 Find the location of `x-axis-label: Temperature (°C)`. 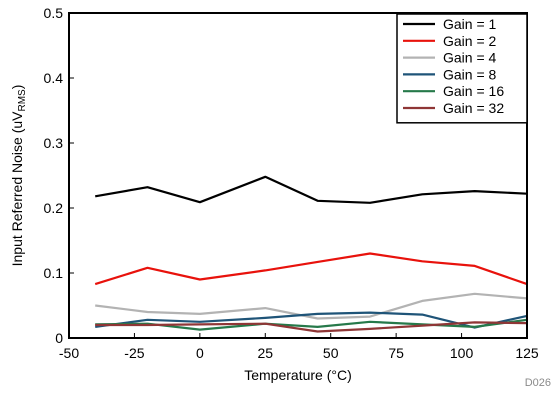

x-axis-label: Temperature (°C) is located at coordinates (298, 375).